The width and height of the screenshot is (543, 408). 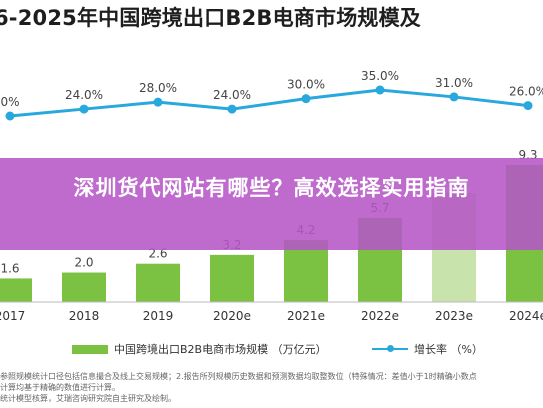 What do you see at coordinates (12, 316) in the screenshot?
I see `x-tick-label: 2017` at bounding box center [12, 316].